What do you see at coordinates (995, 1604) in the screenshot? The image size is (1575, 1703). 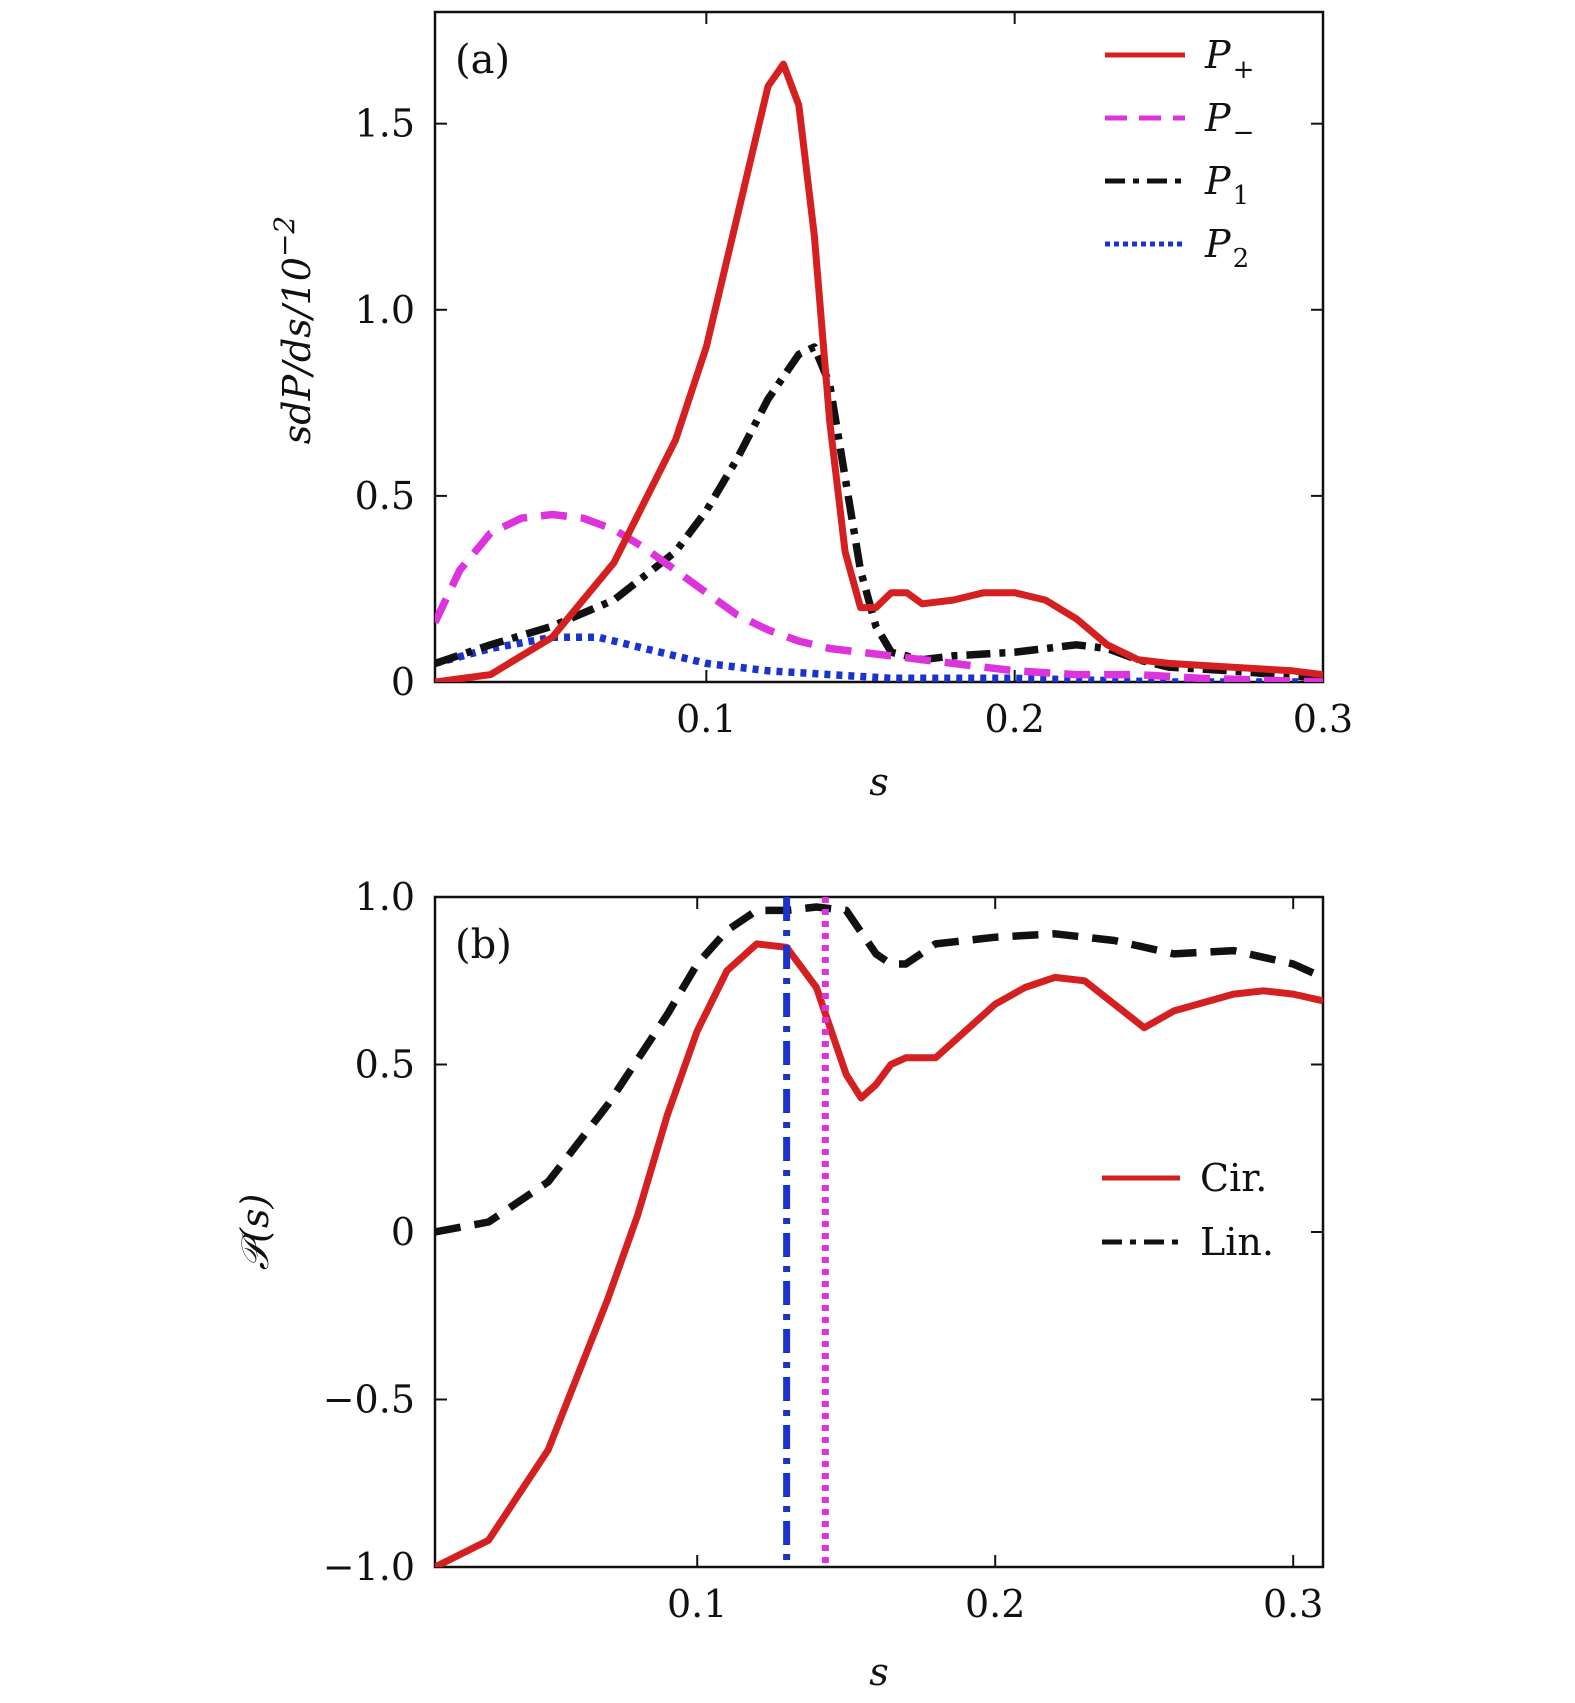 I see `panel-b-xtick-label: 0.2` at bounding box center [995, 1604].